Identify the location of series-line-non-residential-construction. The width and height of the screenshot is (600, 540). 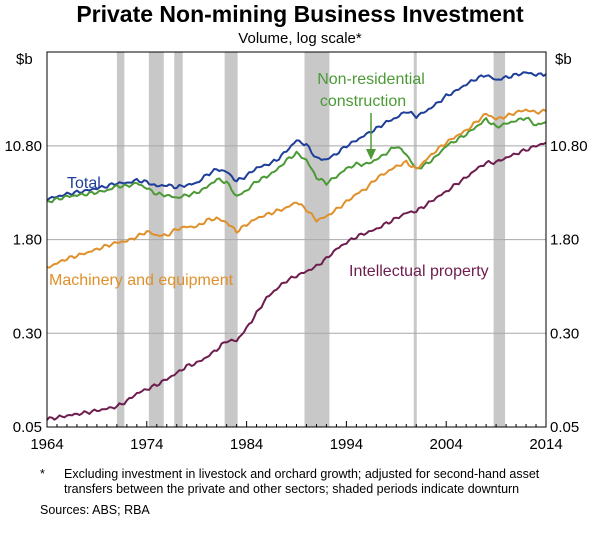
(296, 160).